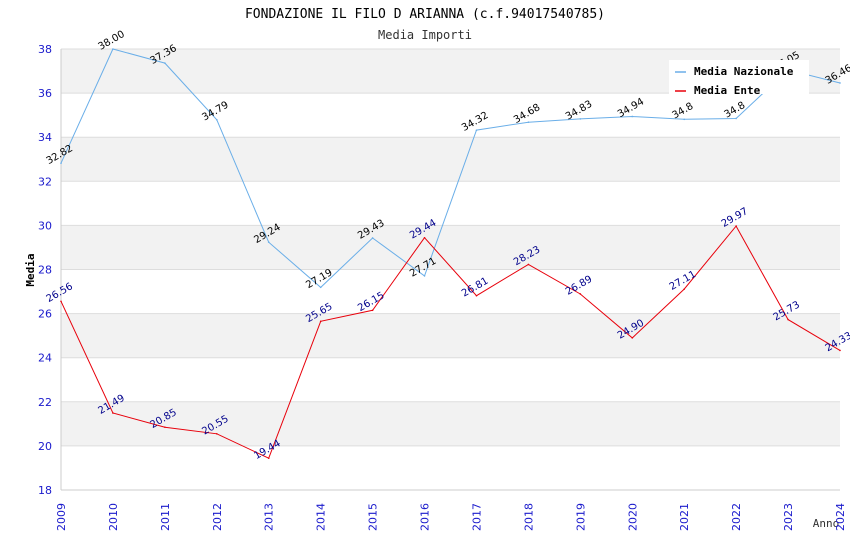 The height and width of the screenshot is (550, 850). Describe the element at coordinates (321, 517) in the screenshot. I see `x-tick-label: 2014` at that location.